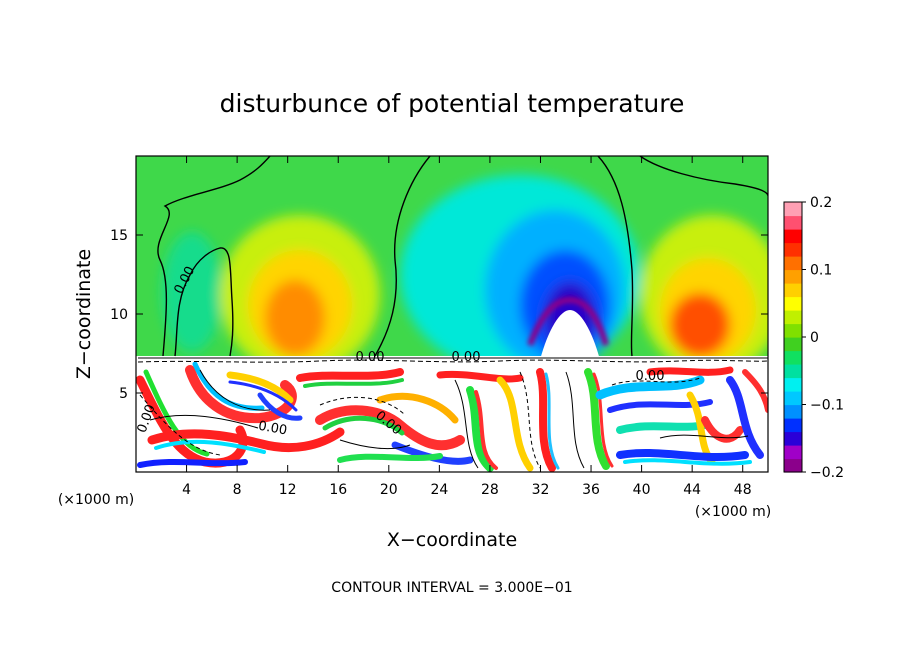  I want to click on colorbar-tick-label: 0, so click(814, 338).